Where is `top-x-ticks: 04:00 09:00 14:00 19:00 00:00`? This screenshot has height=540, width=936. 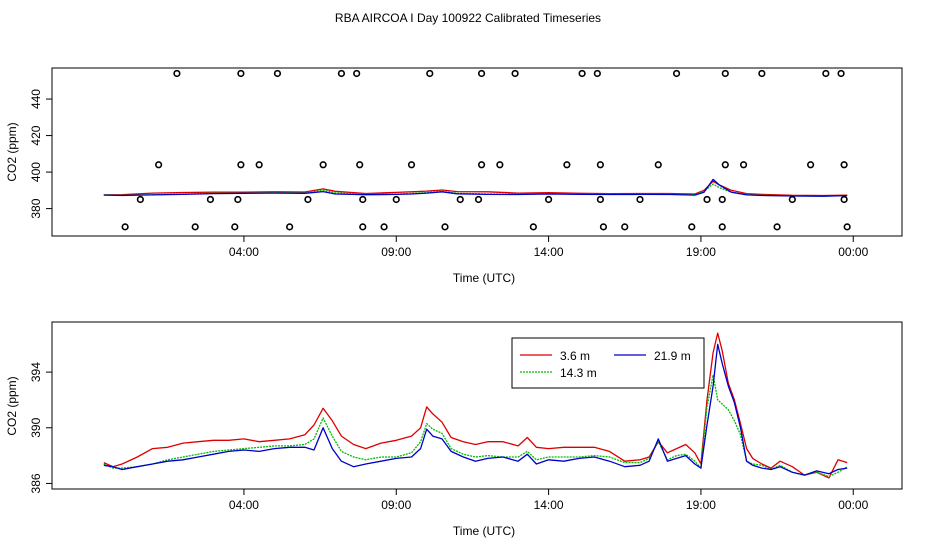 top-x-ticks: 04:00 09:00 14:00 19:00 00:00 is located at coordinates (549, 247).